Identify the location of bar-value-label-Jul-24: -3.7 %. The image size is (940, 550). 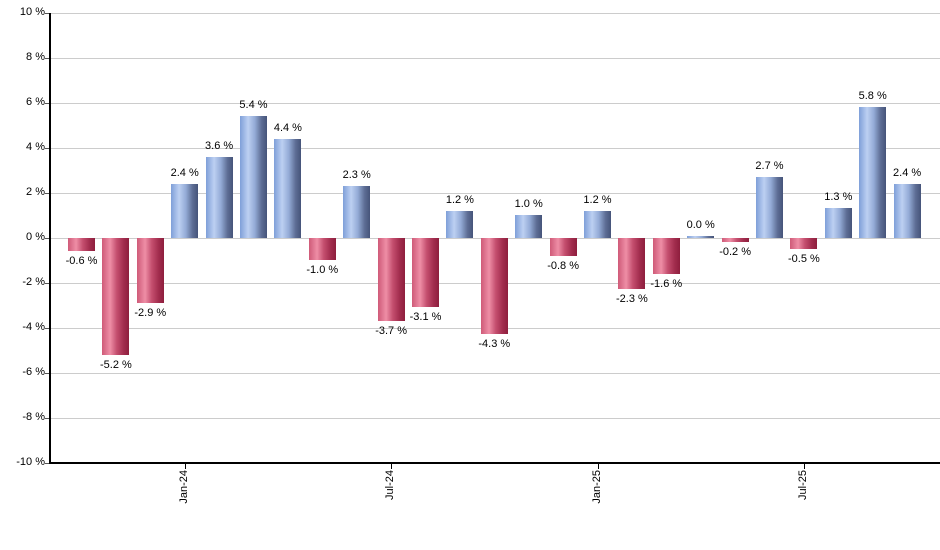
(391, 330).